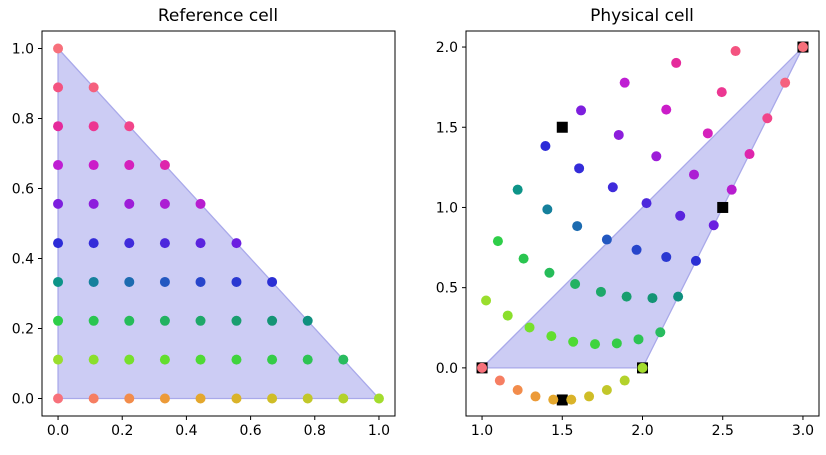  Describe the element at coordinates (23, 260) in the screenshot. I see `y-tick-label: 0.4` at that location.